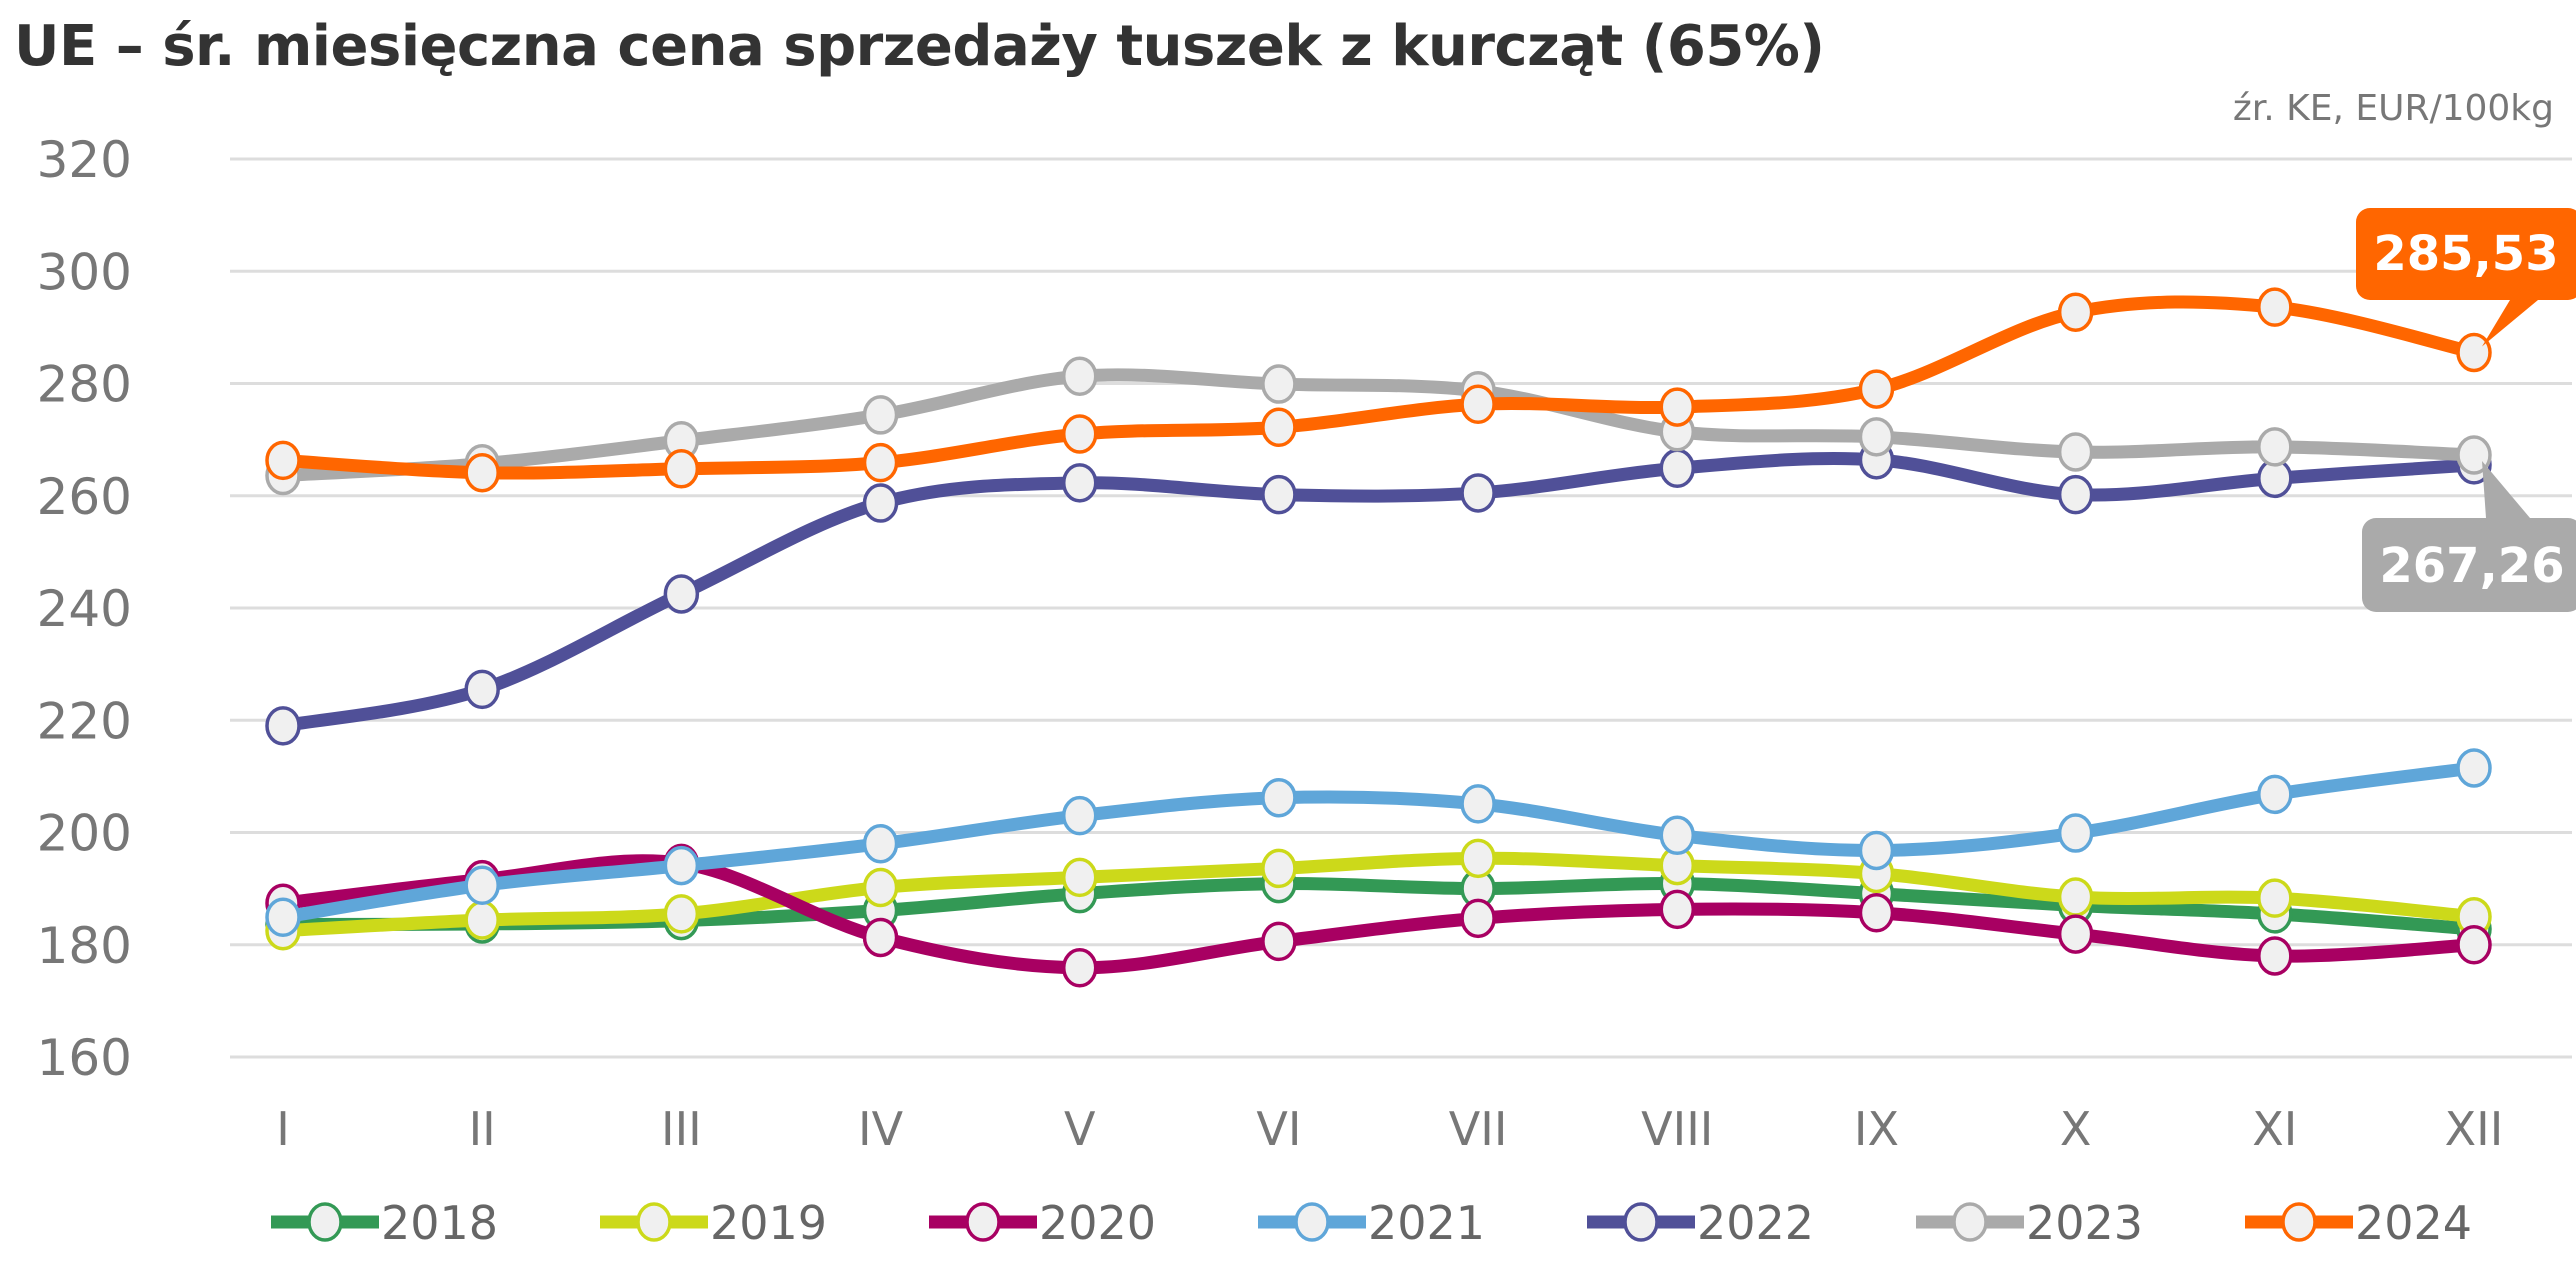 The width and height of the screenshot is (2576, 1274). What do you see at coordinates (1312, 1222) in the screenshot?
I see `legend-marker-2021` at bounding box center [1312, 1222].